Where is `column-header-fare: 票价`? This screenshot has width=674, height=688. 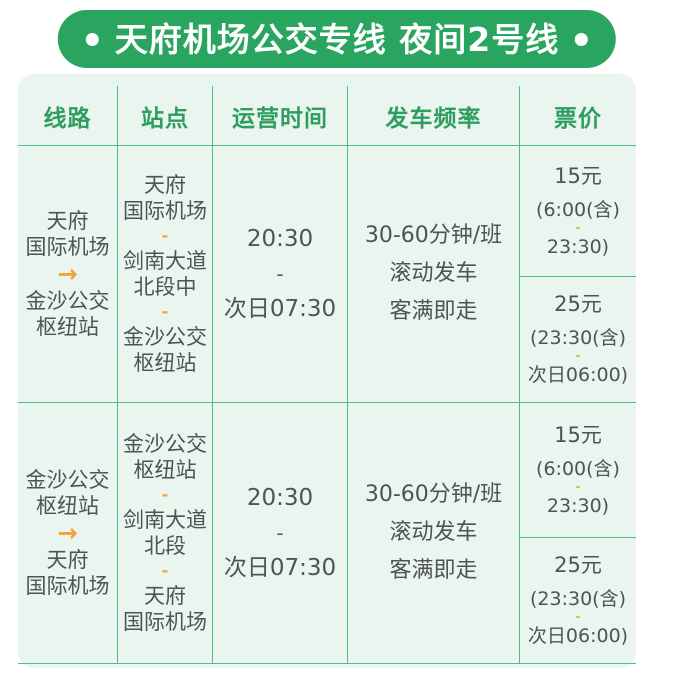 column-header-fare: 票价 is located at coordinates (578, 116).